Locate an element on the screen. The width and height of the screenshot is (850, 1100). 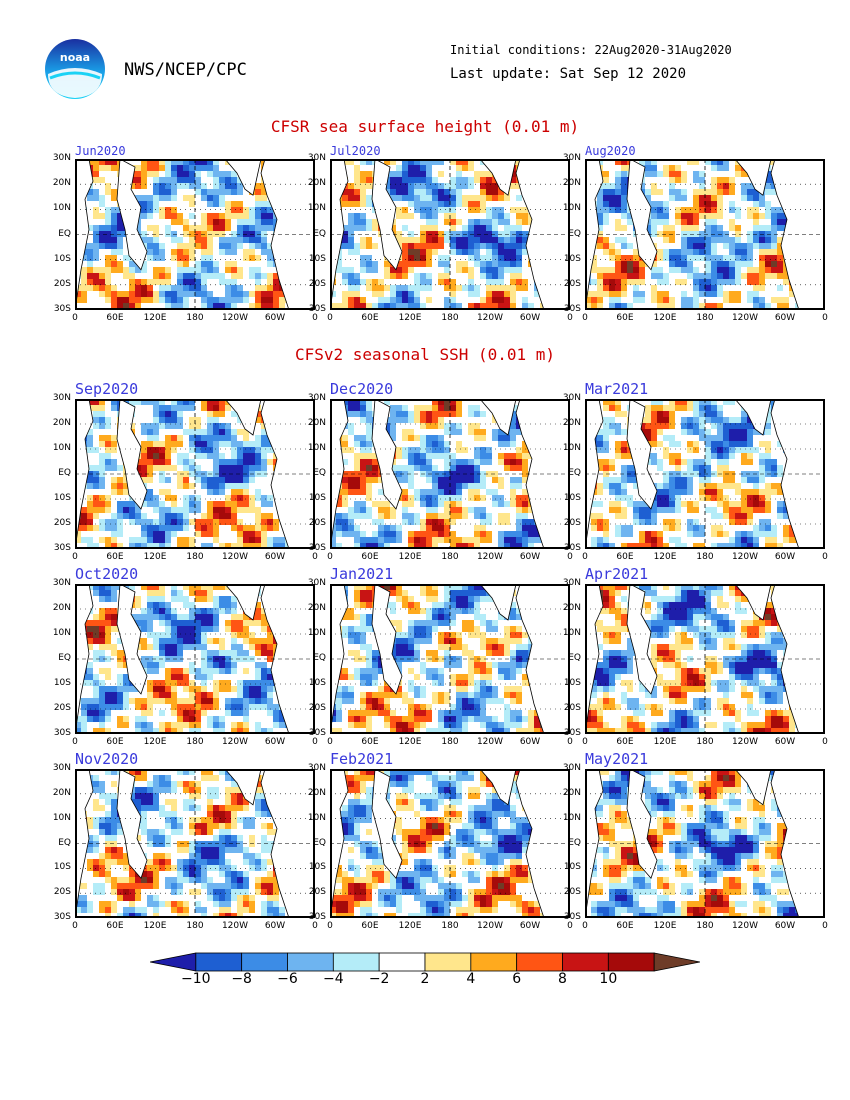
panel-title: Dec2020 is located at coordinates (362, 389).